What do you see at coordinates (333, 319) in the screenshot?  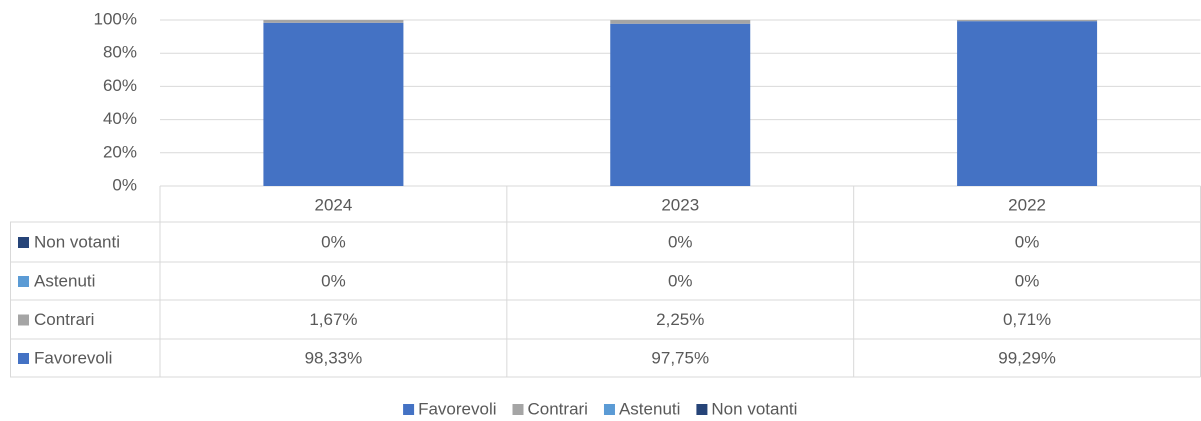 I see `table-cell: 1,67%` at bounding box center [333, 319].